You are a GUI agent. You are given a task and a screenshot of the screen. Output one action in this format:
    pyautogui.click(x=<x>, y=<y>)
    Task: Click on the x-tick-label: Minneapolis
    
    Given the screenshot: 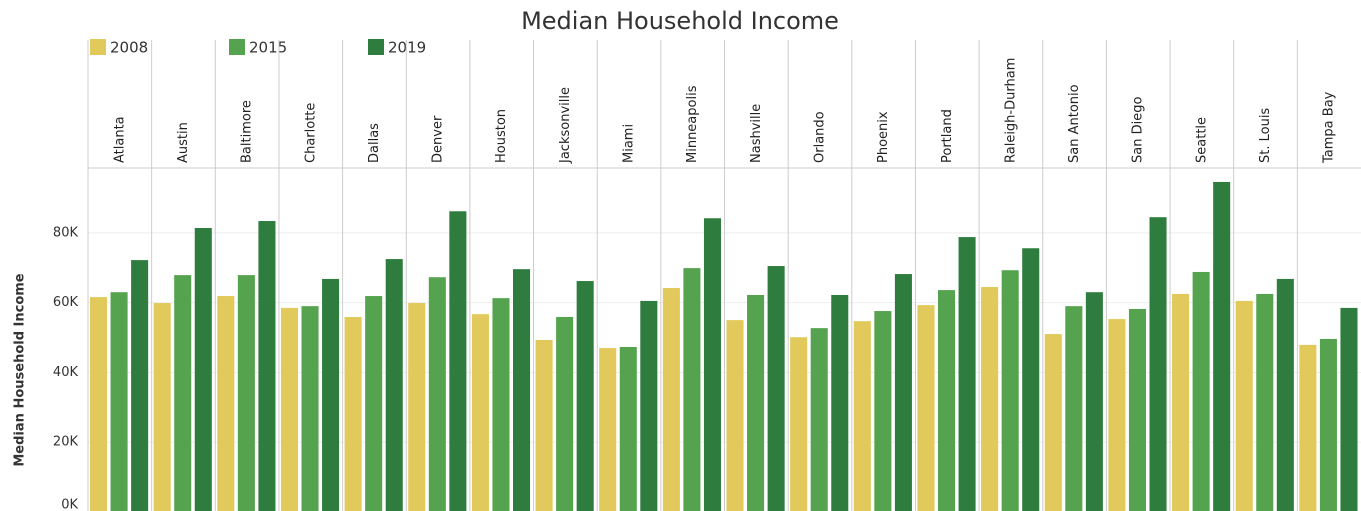 What is the action you would take?
    pyautogui.click(x=692, y=124)
    